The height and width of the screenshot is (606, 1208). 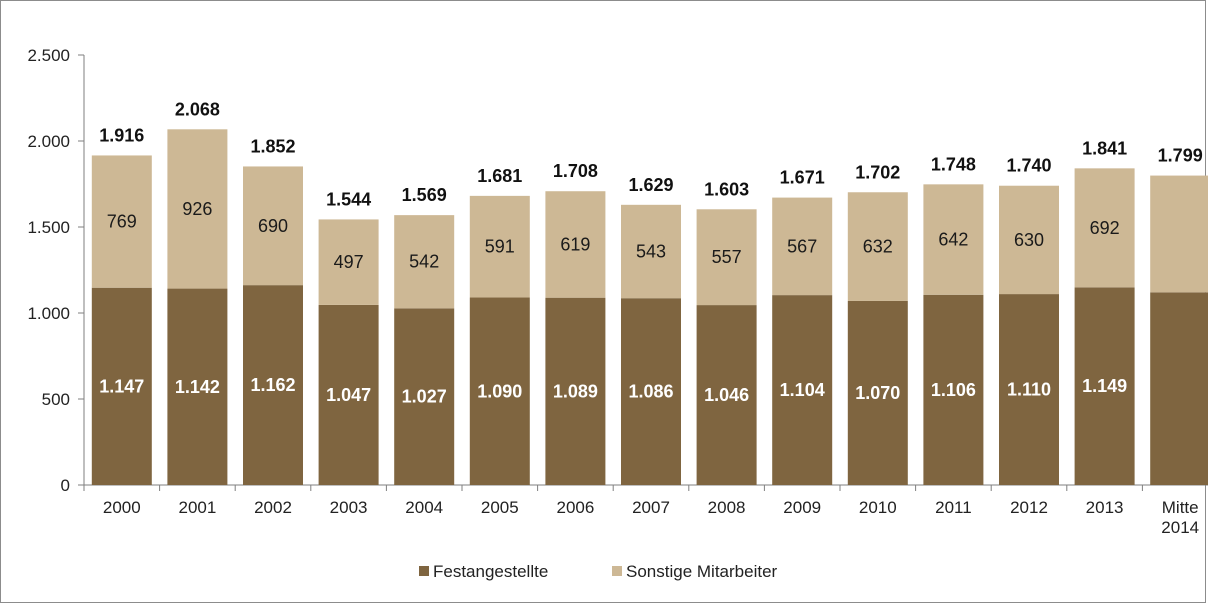 What do you see at coordinates (56, 399) in the screenshot?
I see `y-tick-label: 500` at bounding box center [56, 399].